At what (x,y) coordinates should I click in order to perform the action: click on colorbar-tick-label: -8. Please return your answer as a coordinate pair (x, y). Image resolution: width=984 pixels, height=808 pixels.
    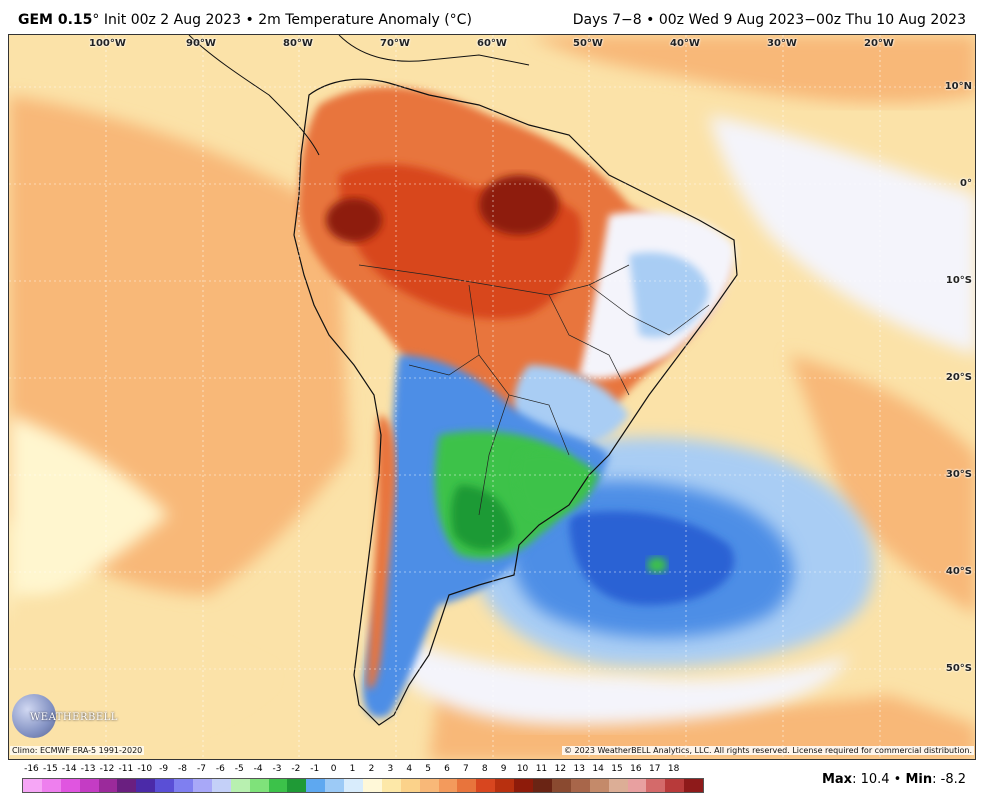
    Looking at the image, I should click on (183, 769).